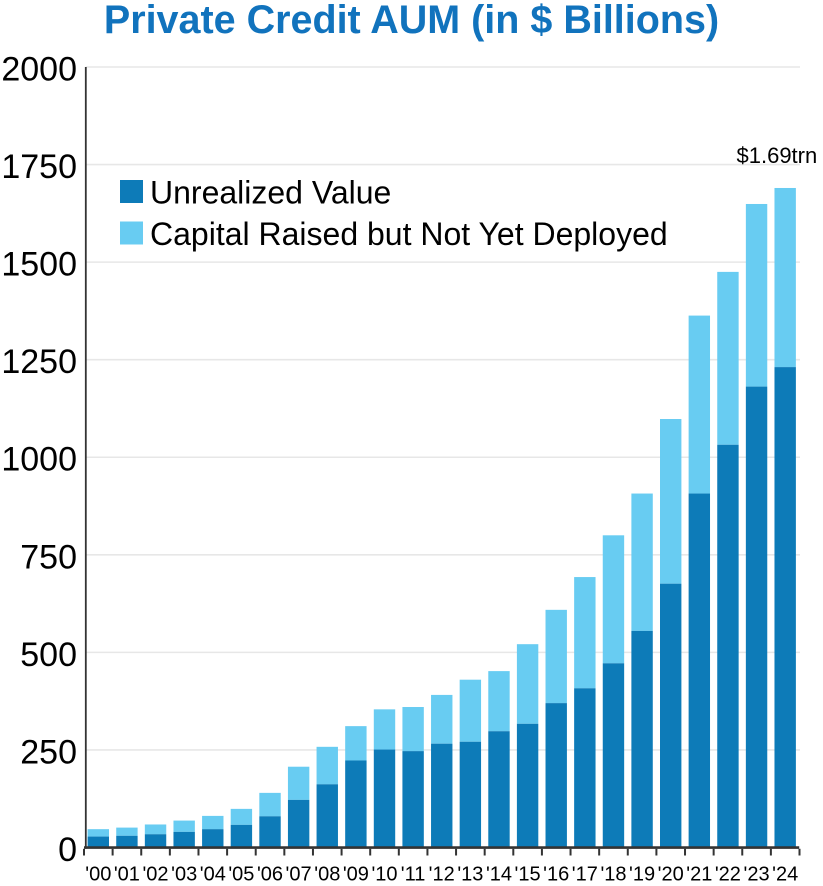 This screenshot has height=886, width=823. I want to click on svg-text: '03, so click(184, 875).